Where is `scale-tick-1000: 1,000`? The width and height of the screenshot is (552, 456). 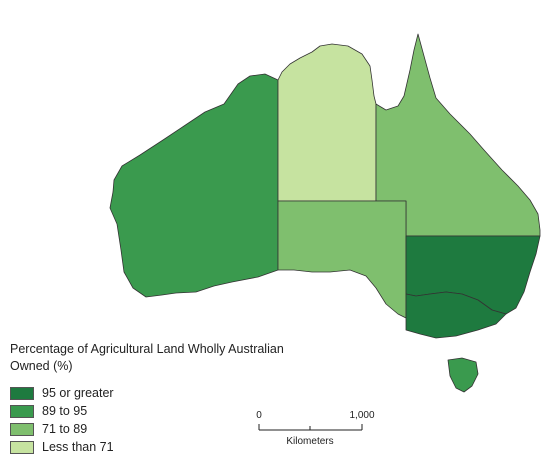 scale-tick-1000: 1,000 is located at coordinates (361, 415).